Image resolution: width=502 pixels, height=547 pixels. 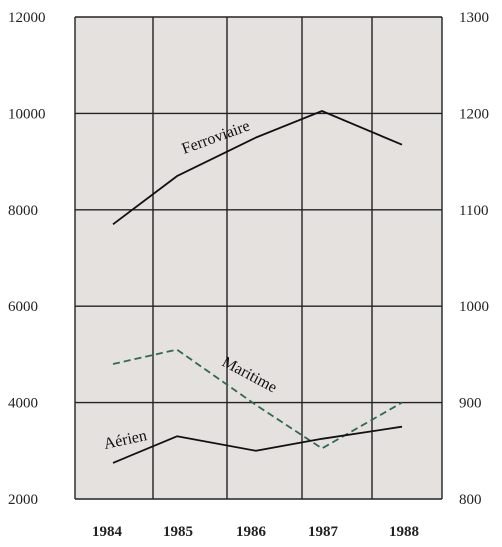 What do you see at coordinates (404, 532) in the screenshot?
I see `x-tick-label: 1988` at bounding box center [404, 532].